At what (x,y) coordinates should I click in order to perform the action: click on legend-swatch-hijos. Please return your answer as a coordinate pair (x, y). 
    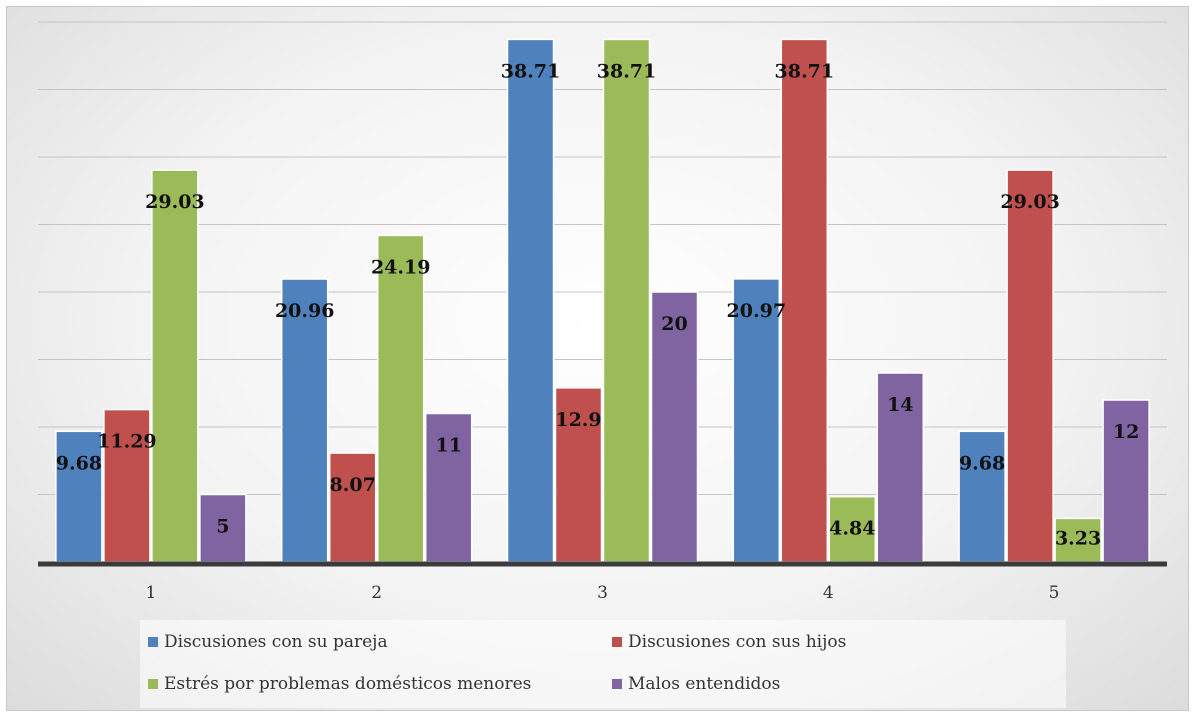
    Looking at the image, I should click on (617, 642).